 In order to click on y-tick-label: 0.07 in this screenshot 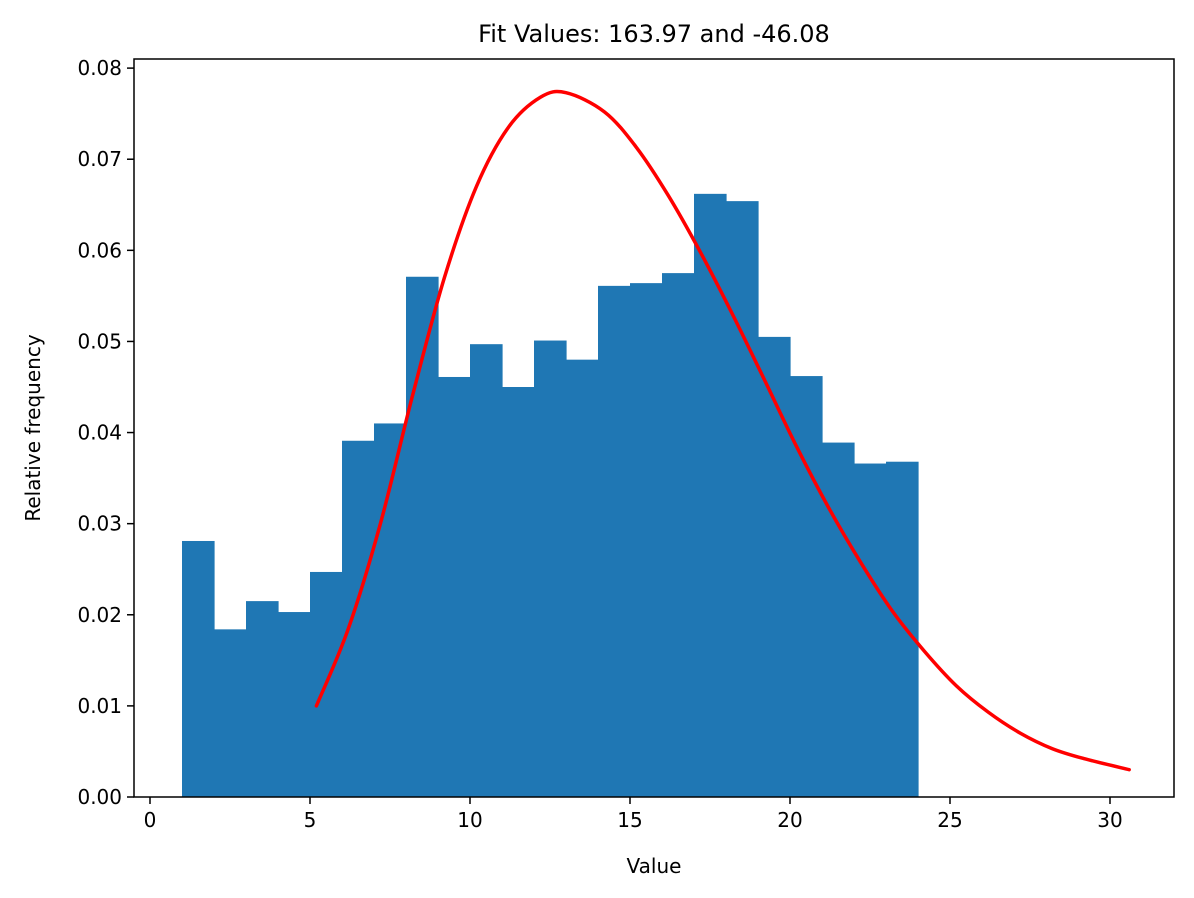, I will do `click(99, 159)`.